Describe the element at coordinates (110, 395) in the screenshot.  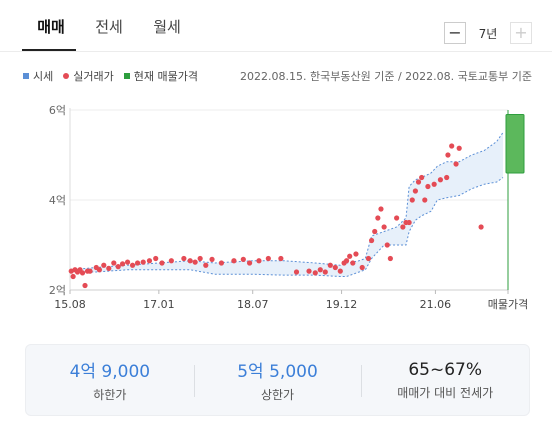
I see `lower-price-label: 하한가` at that location.